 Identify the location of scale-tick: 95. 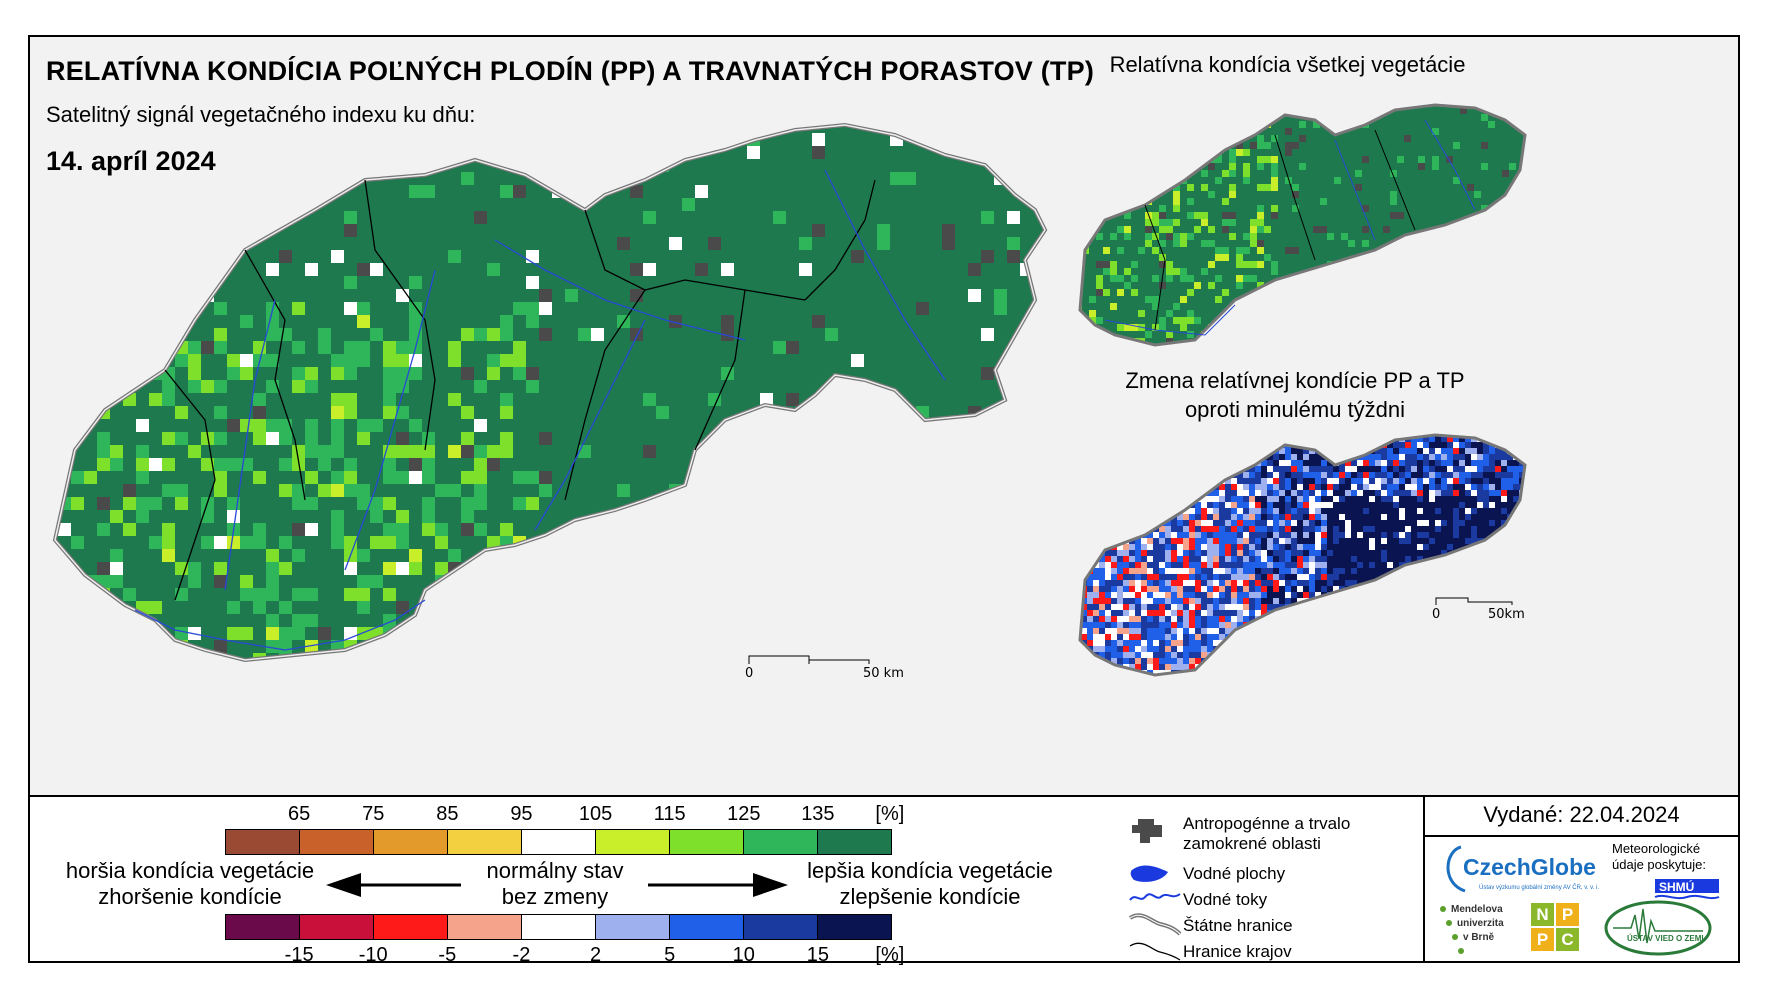
(521, 814).